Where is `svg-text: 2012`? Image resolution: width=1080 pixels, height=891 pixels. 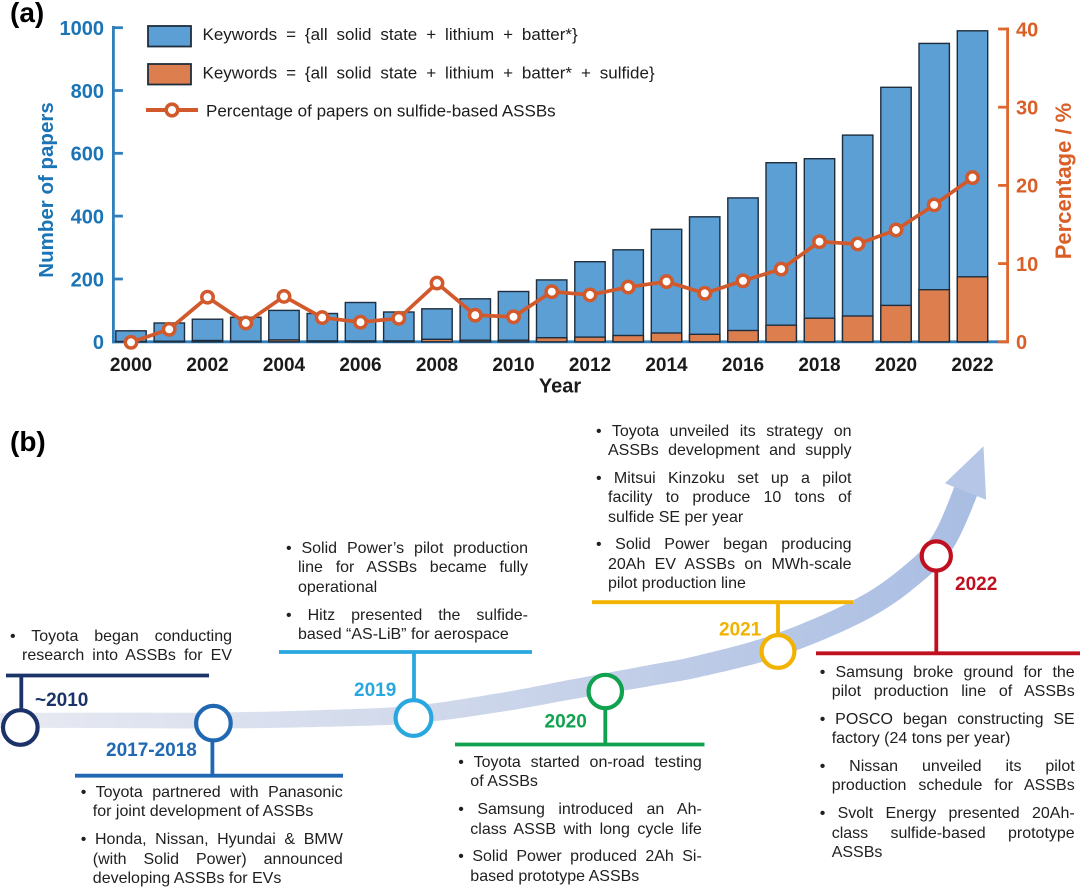 svg-text: 2012 is located at coordinates (590, 365).